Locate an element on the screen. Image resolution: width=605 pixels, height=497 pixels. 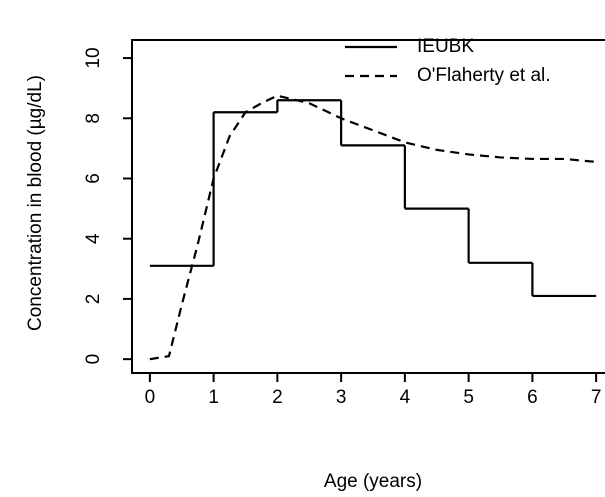
x-tick-label: 0 is located at coordinates (150, 397).